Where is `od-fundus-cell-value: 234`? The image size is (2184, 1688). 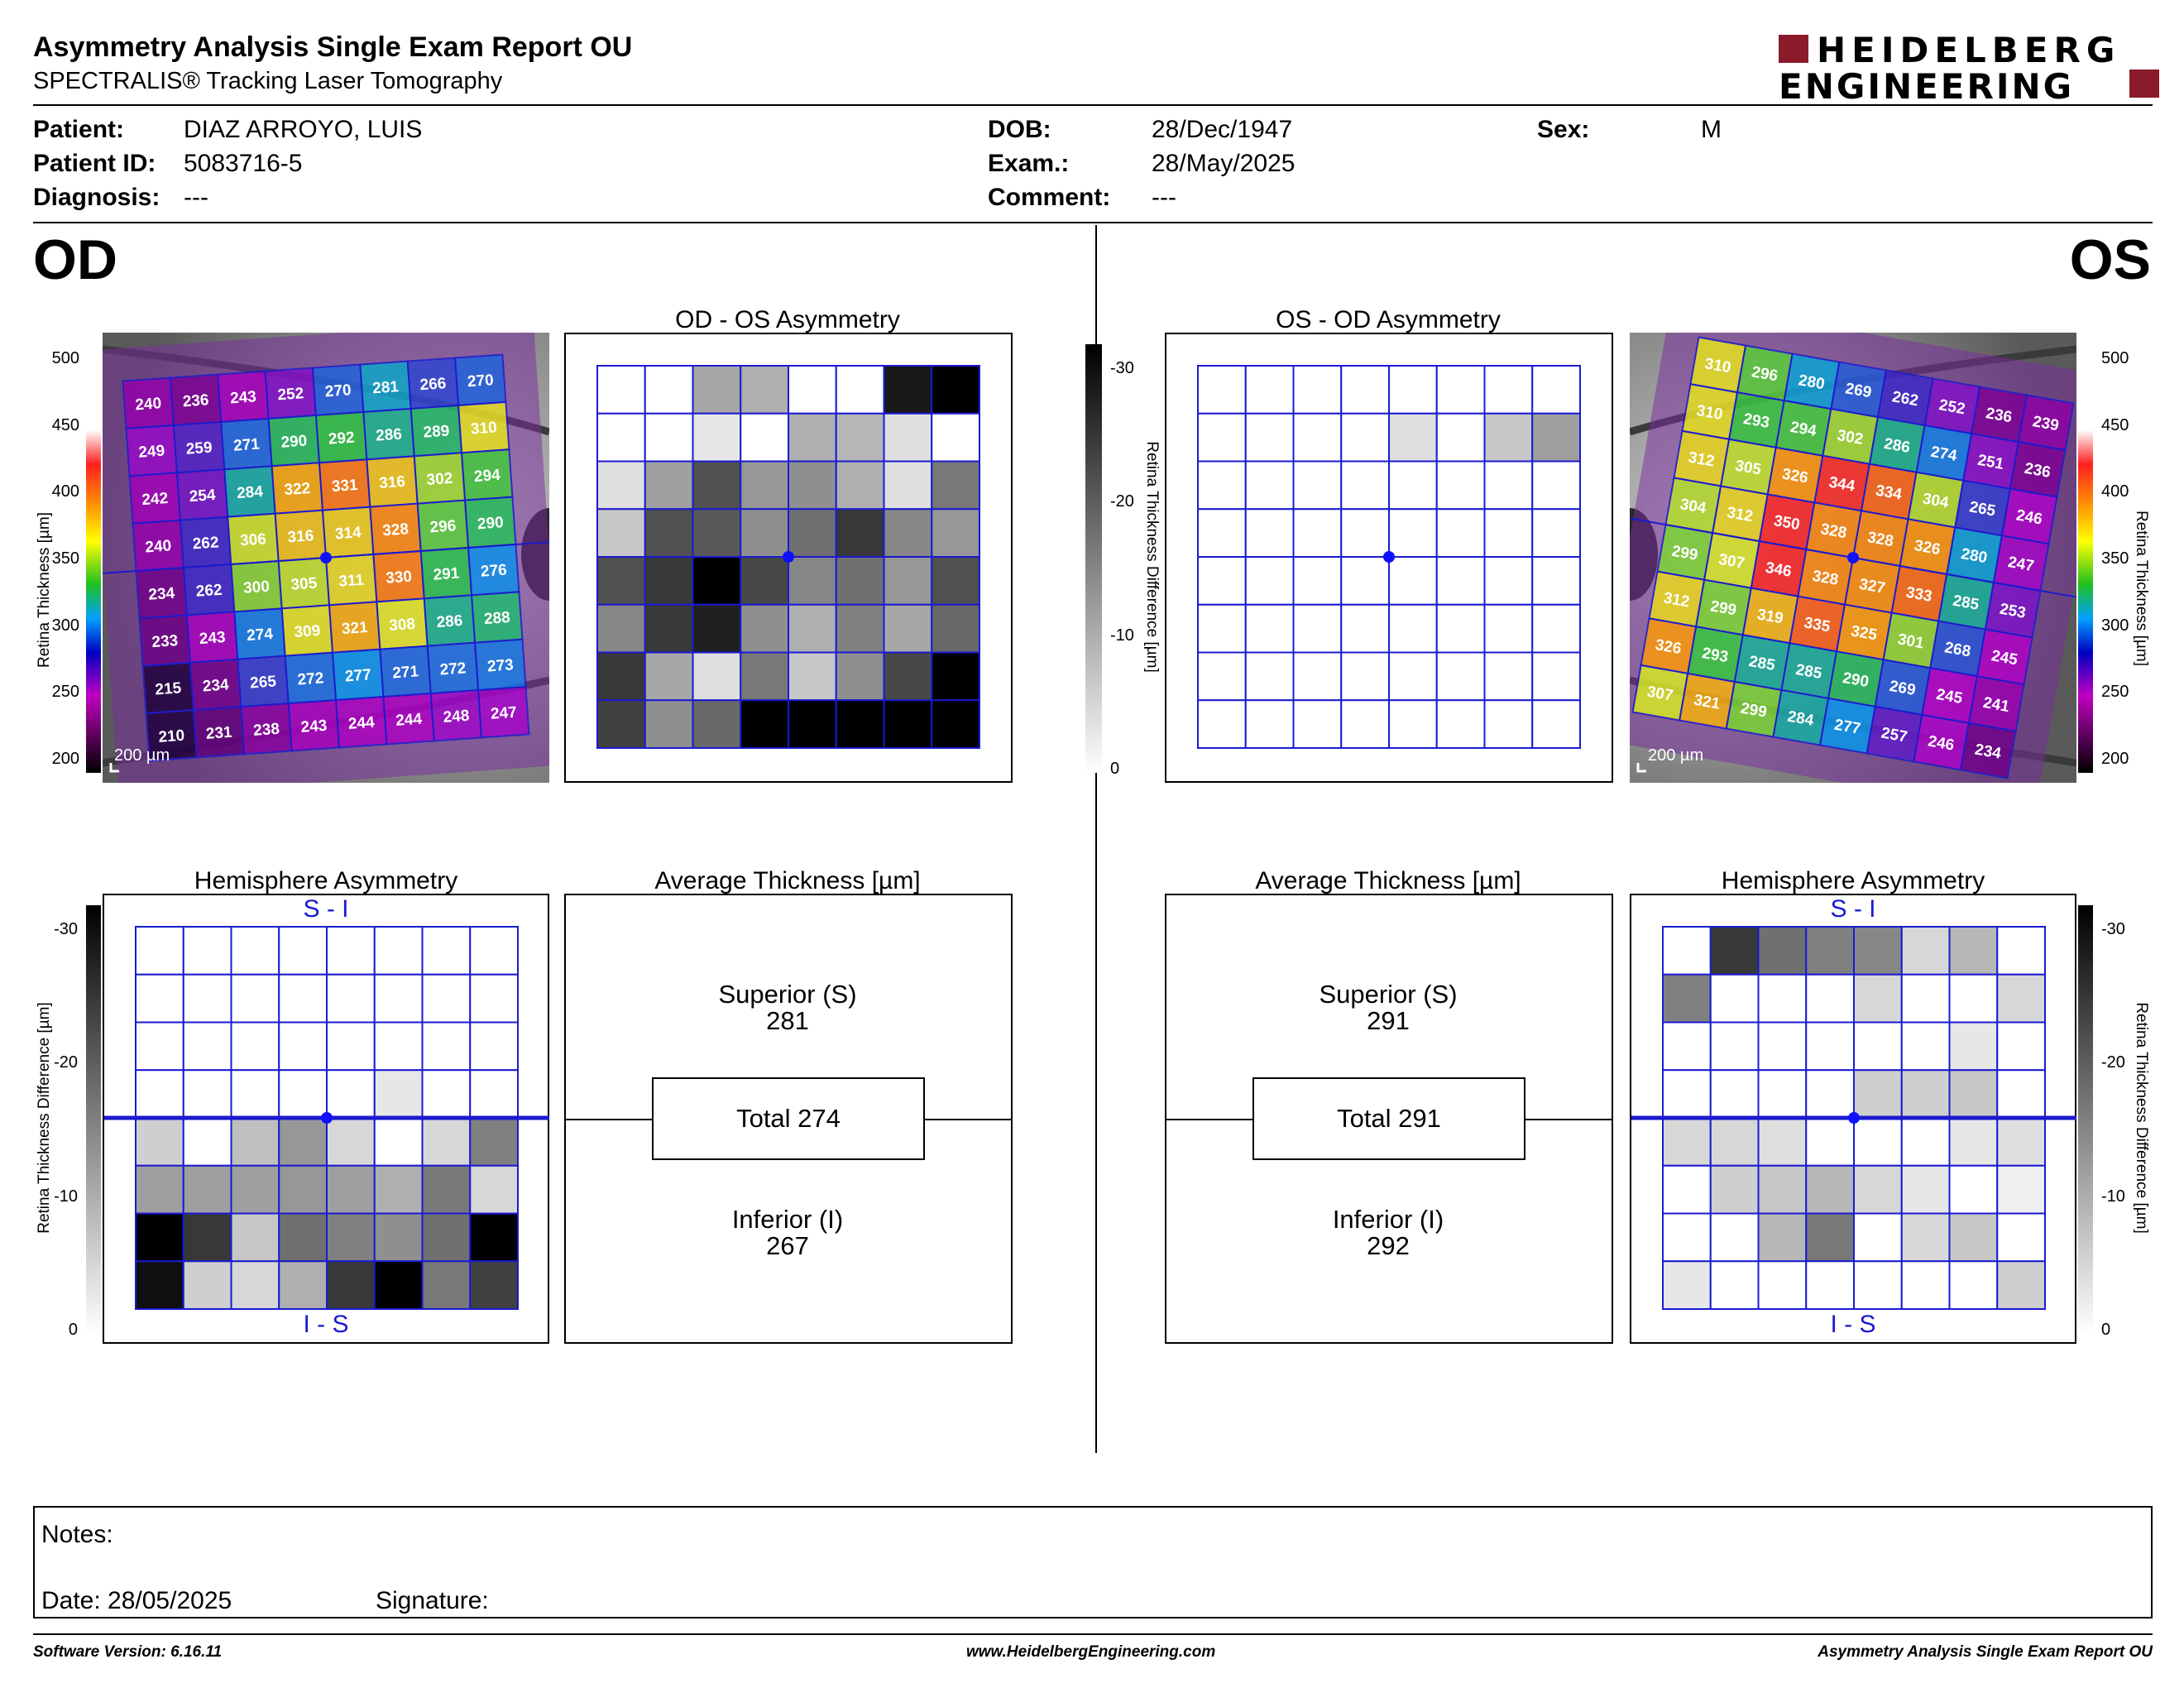
od-fundus-cell-value: 234 is located at coordinates (162, 594).